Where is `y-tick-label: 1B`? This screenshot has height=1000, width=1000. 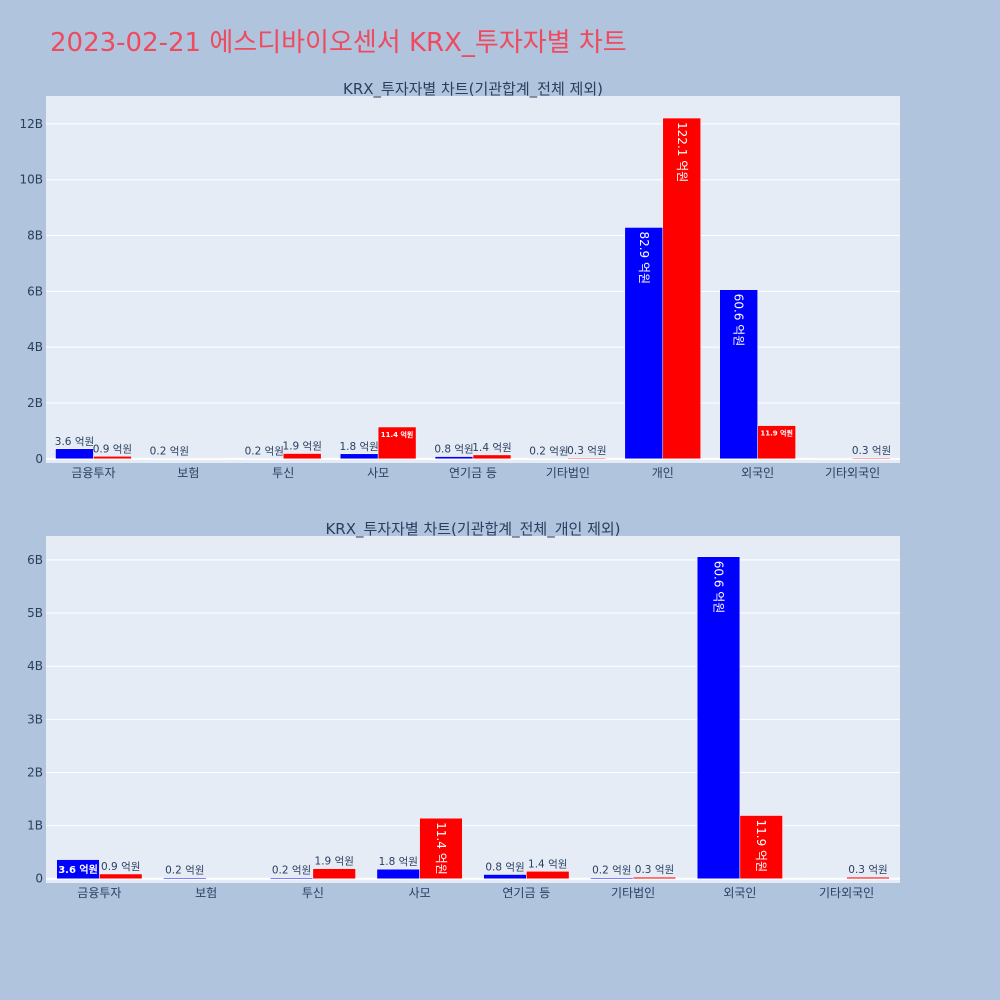 y-tick-label: 1B is located at coordinates (35, 826).